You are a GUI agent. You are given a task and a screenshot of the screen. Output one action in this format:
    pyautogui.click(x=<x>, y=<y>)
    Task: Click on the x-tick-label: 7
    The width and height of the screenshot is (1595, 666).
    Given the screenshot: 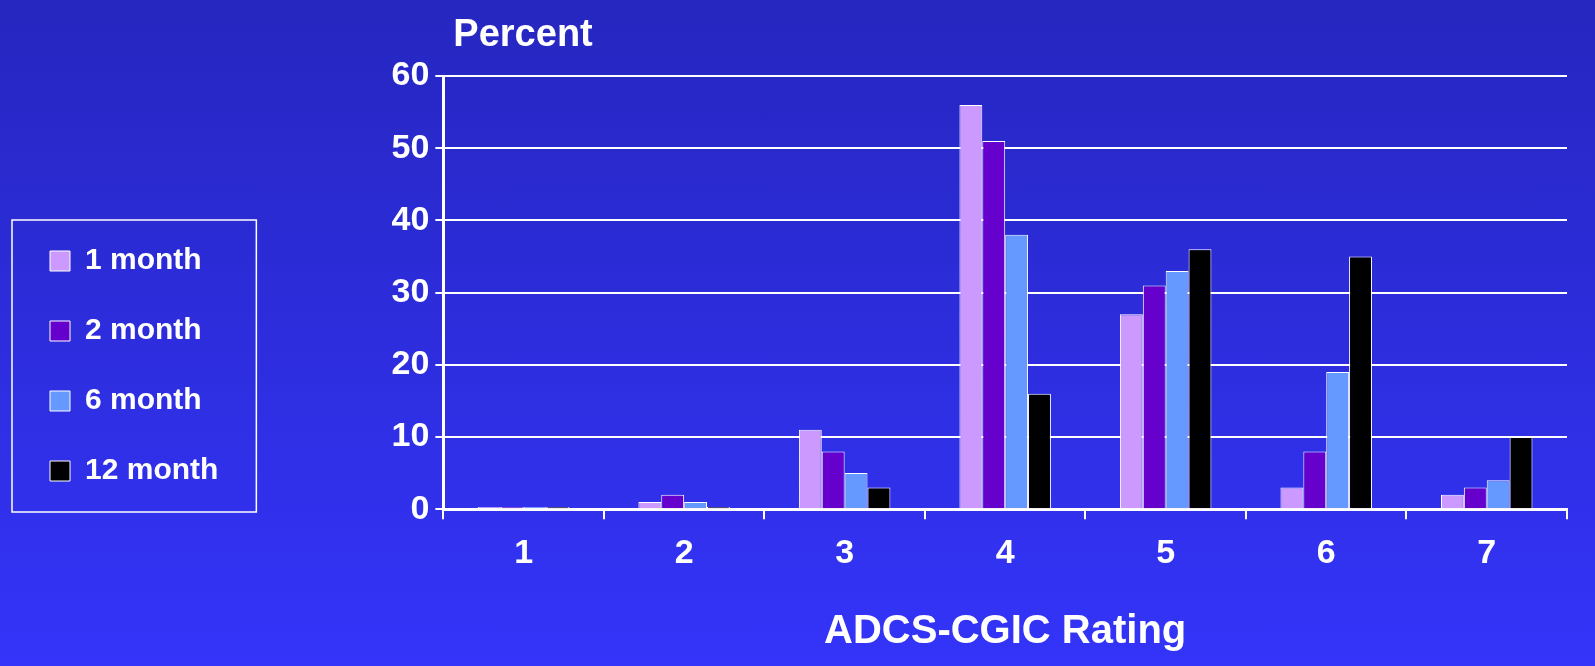 What is the action you would take?
    pyautogui.click(x=1487, y=550)
    